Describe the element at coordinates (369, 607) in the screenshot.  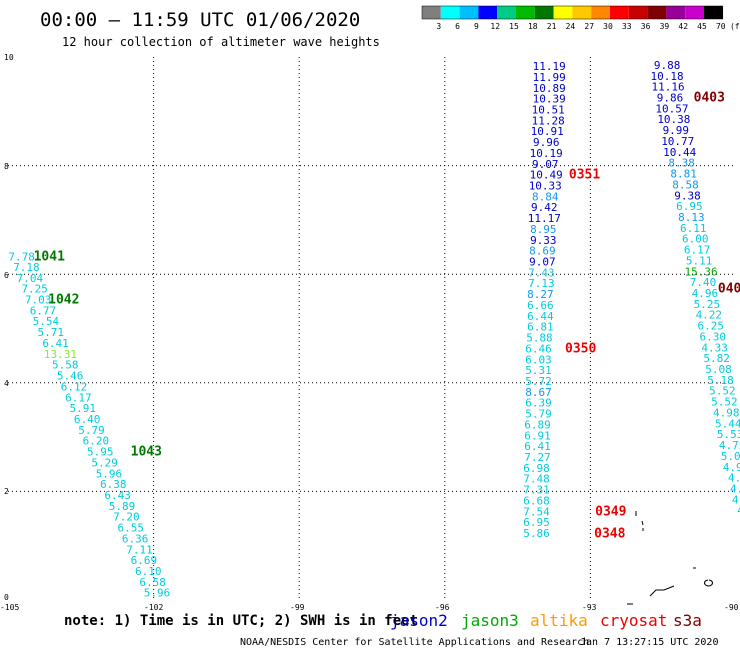
I see `x-axis-labels: -105 -102 -99 -96 -93 -90` at that location.